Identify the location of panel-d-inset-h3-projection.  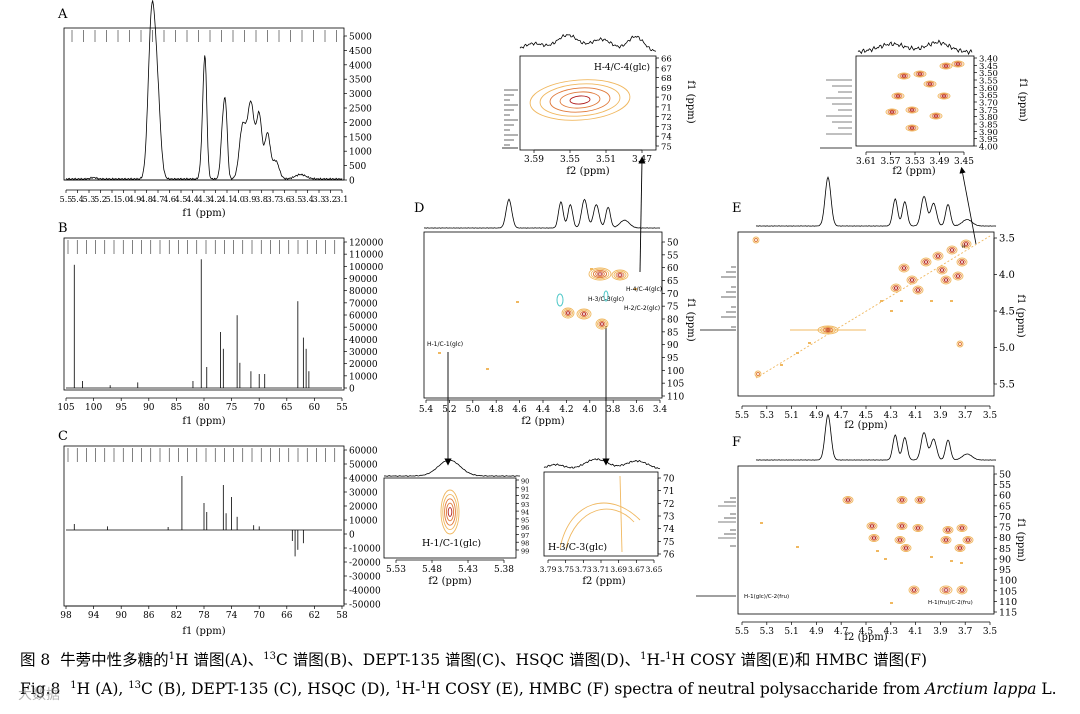
(602, 464).